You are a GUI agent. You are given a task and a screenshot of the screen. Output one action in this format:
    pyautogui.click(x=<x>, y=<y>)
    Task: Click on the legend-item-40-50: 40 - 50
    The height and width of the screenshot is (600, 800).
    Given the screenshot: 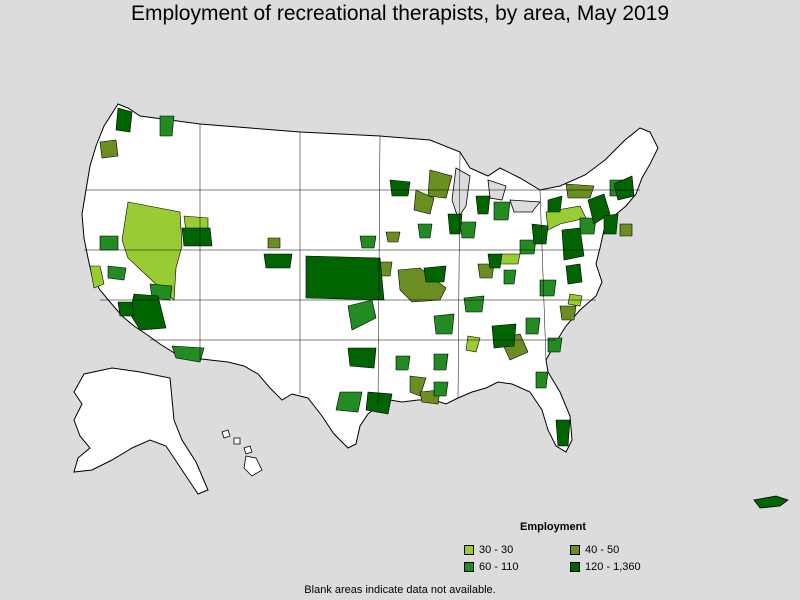 What is the action you would take?
    pyautogui.click(x=594, y=550)
    